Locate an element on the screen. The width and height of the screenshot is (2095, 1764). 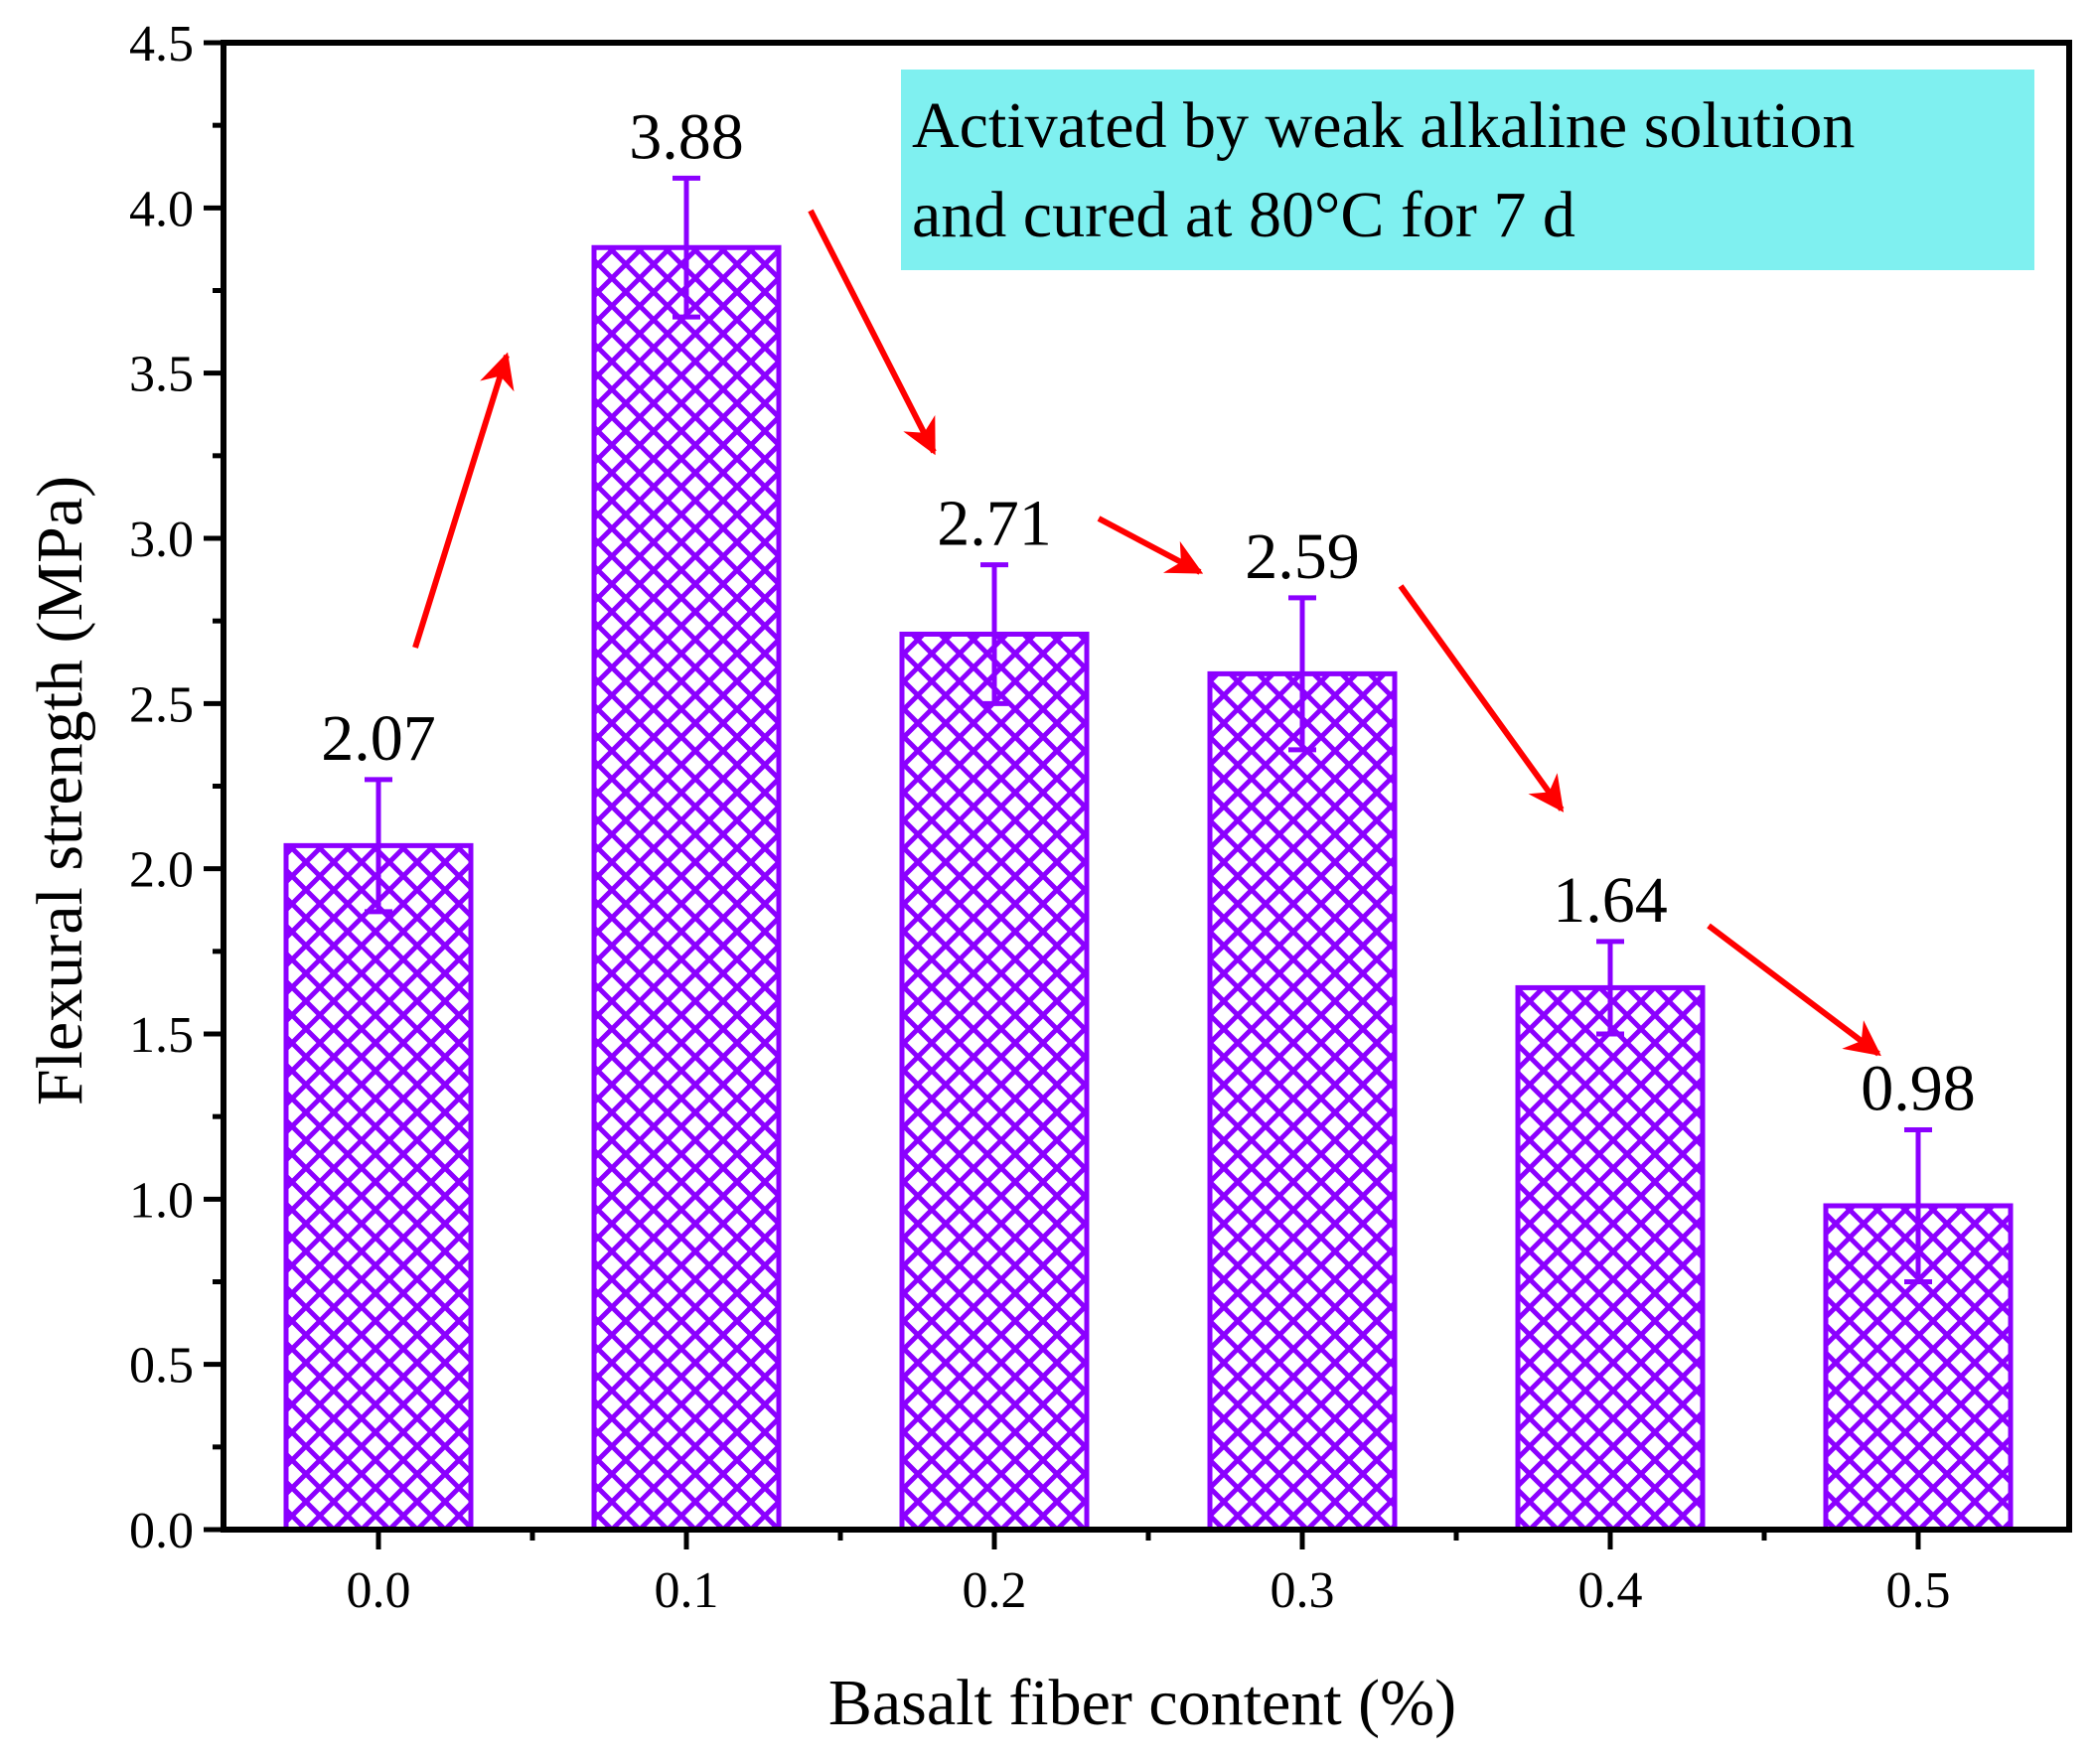
y-tick-label: 0.5 is located at coordinates (162, 1366).